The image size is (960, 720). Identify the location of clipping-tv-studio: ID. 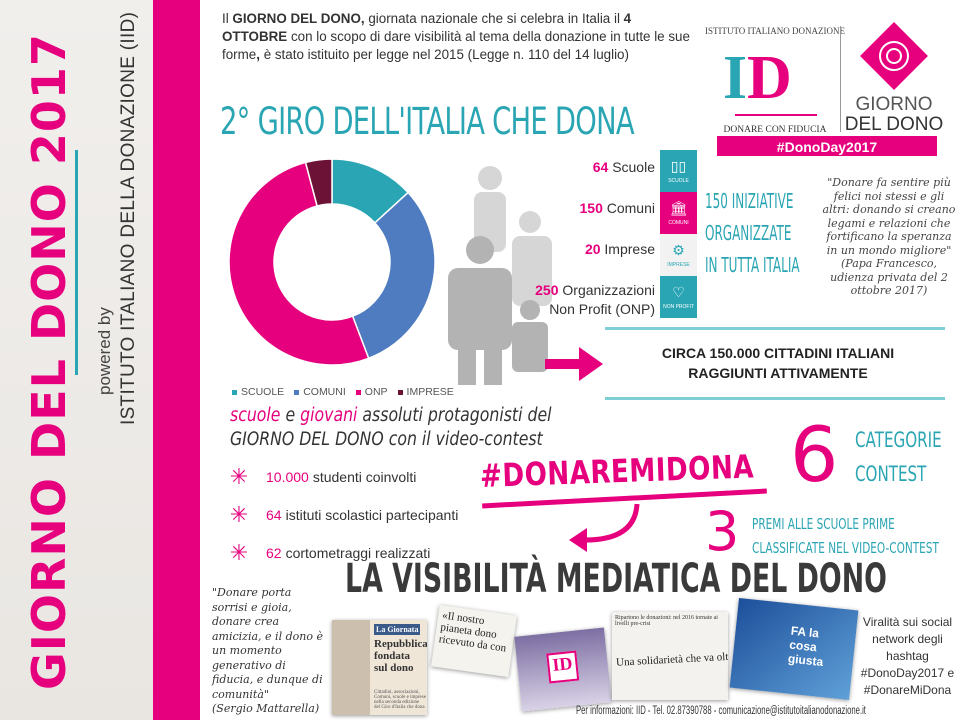
(563, 669).